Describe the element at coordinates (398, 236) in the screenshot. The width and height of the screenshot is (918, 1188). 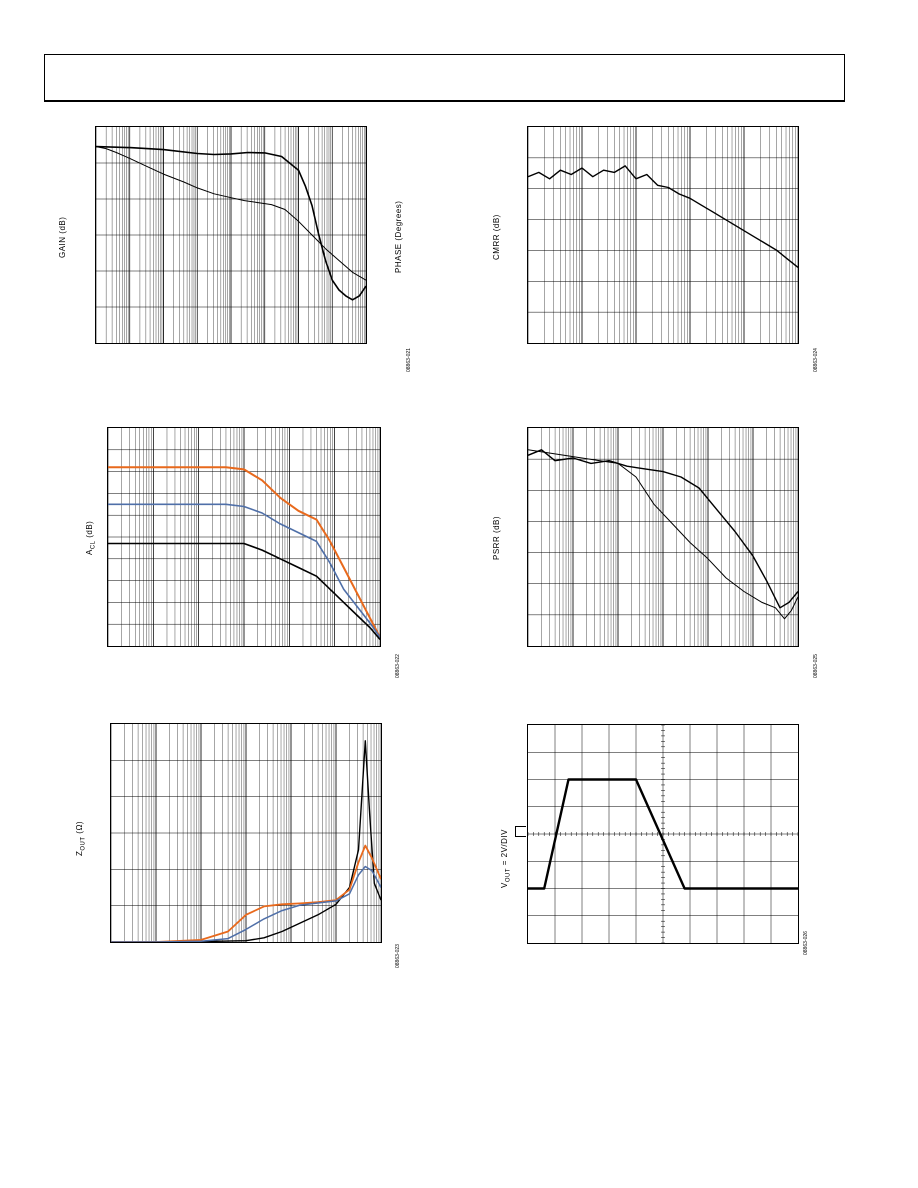
I see `chart1-ylabel2: PHASE (Degrees)` at that location.